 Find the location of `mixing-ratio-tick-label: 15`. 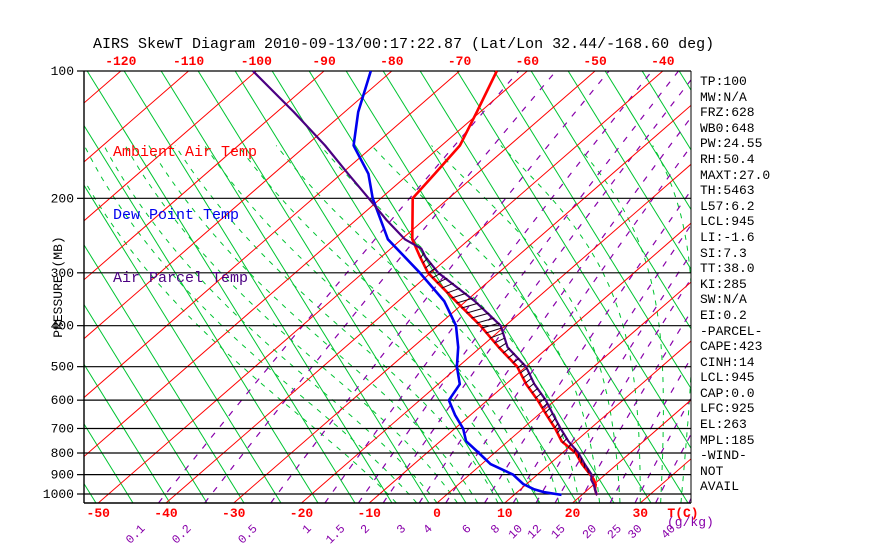

mixing-ratio-tick-label: 15 is located at coordinates (558, 532).